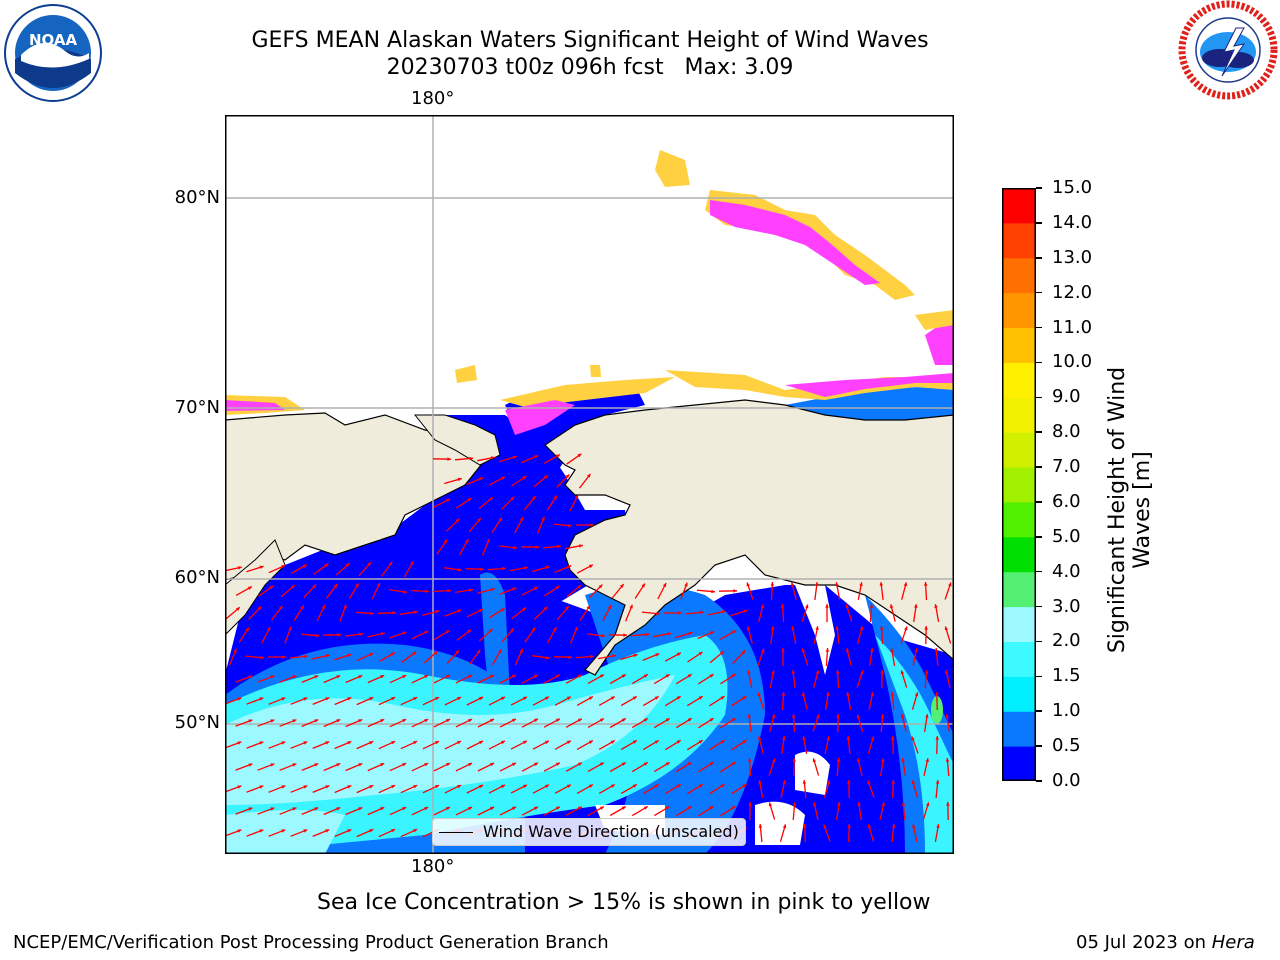 The height and width of the screenshot is (960, 1280). What do you see at coordinates (1066, 641) in the screenshot?
I see `colorbar-tick-label: 2.0` at bounding box center [1066, 641].